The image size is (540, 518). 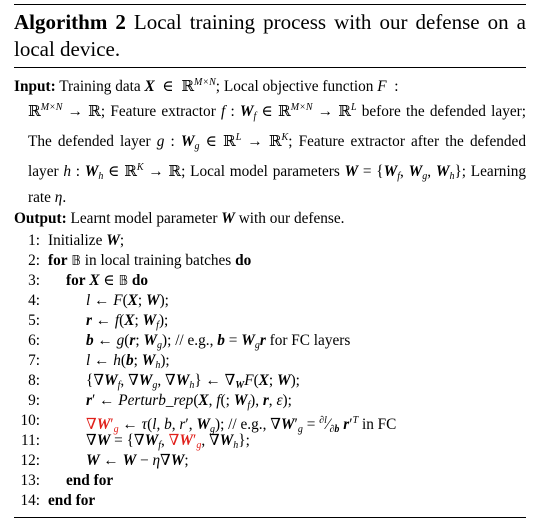 What do you see at coordinates (127, 321) in the screenshot?
I see `line-code: r ← f(X; Wf);` at bounding box center [127, 321].